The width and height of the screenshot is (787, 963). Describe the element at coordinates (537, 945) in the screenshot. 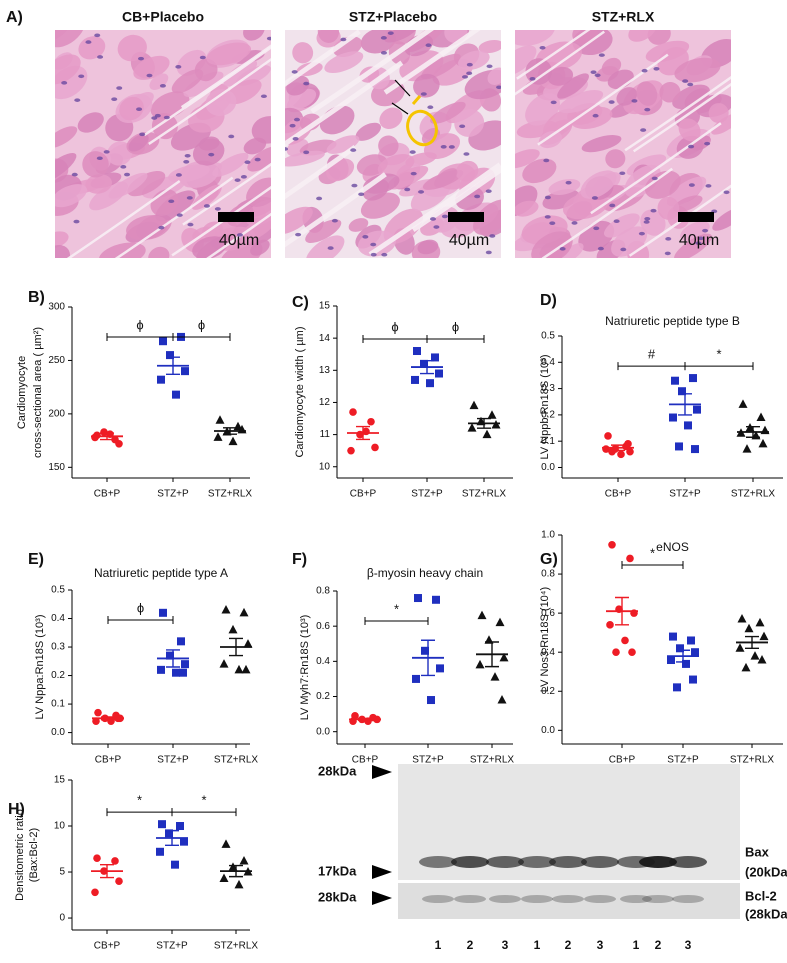

I see `lane-label: 1` at that location.